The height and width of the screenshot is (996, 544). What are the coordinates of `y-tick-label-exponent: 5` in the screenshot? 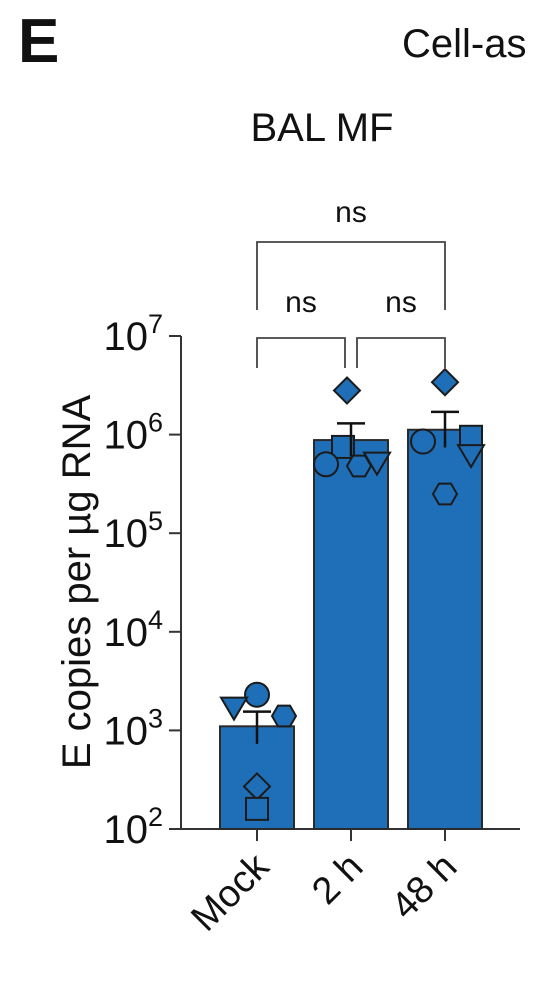 It's located at (155, 521).